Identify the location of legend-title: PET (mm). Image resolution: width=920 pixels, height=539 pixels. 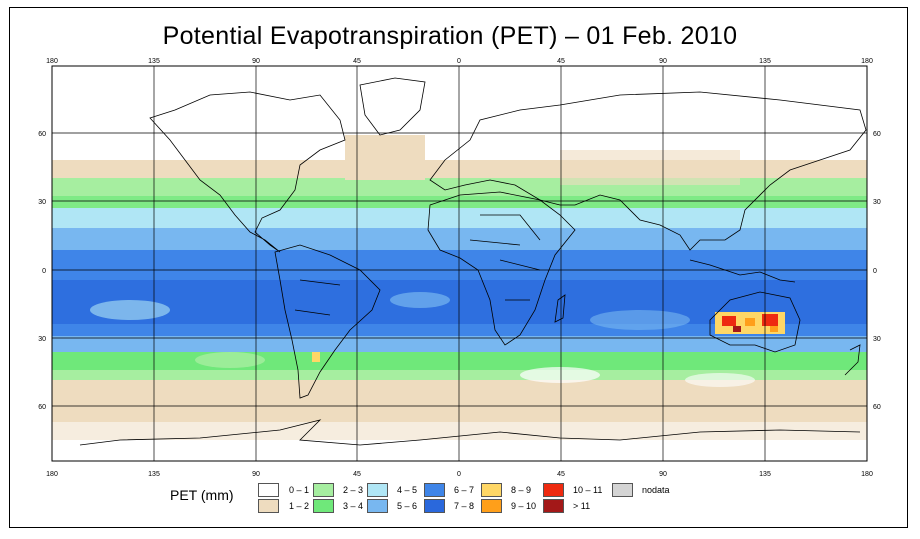
(202, 495).